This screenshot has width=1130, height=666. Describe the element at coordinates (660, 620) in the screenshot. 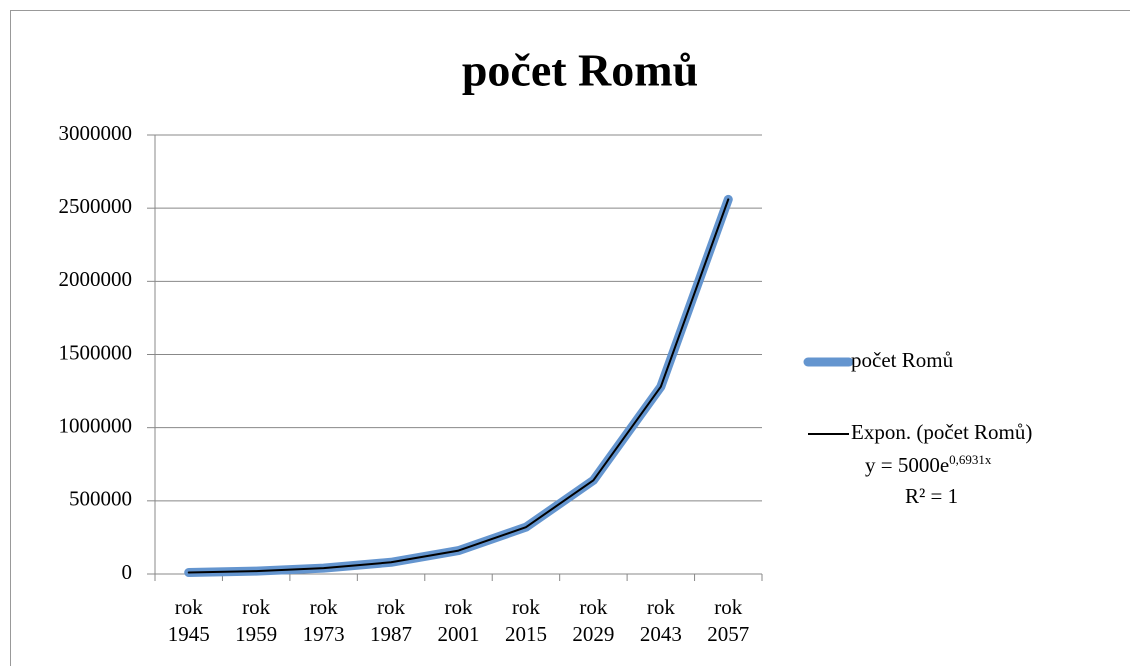

I see `x-tick-label: rok 2043` at that location.